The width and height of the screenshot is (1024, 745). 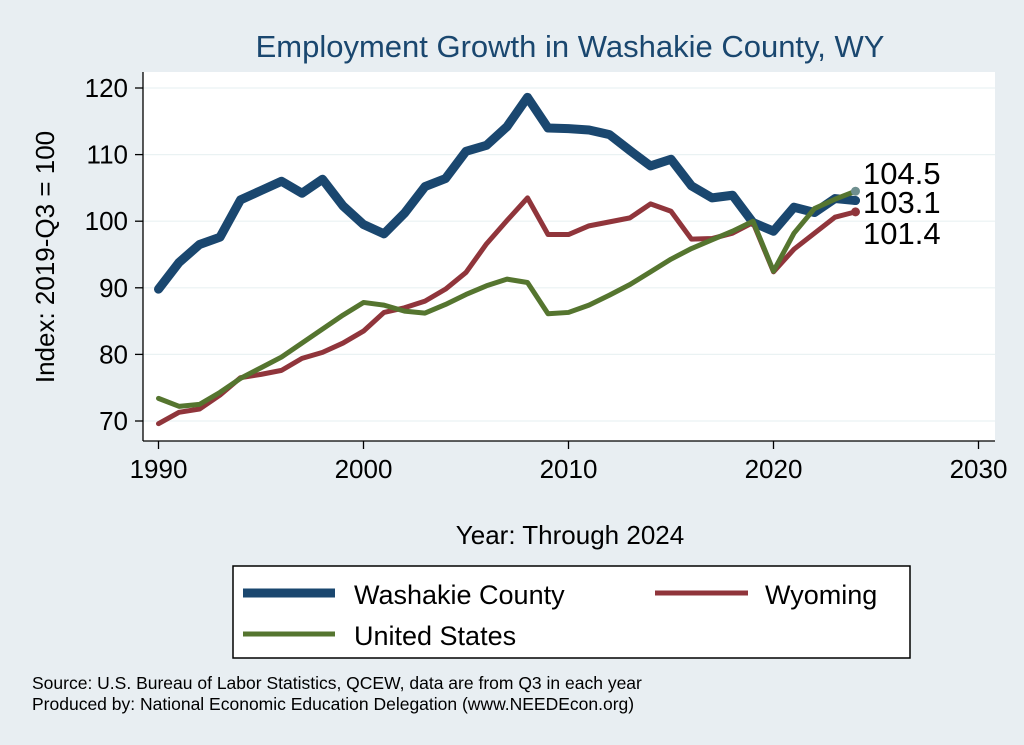 What do you see at coordinates (855, 201) in the screenshot?
I see `endpoint-marker-washakie-county` at bounding box center [855, 201].